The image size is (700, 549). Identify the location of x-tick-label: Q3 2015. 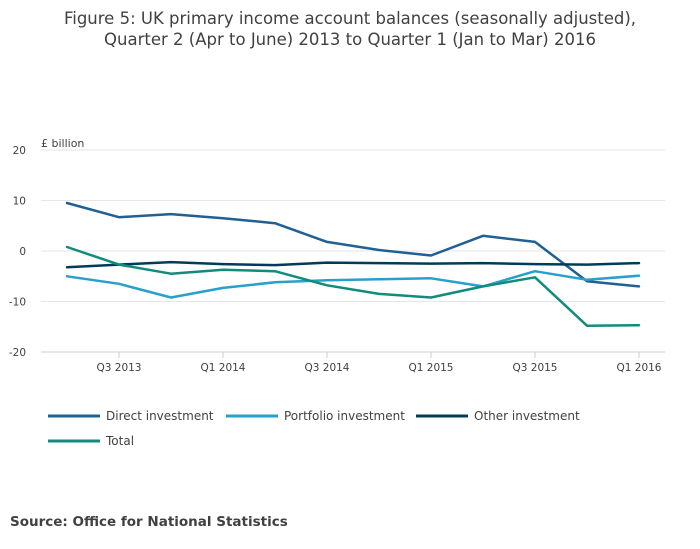
(534, 368).